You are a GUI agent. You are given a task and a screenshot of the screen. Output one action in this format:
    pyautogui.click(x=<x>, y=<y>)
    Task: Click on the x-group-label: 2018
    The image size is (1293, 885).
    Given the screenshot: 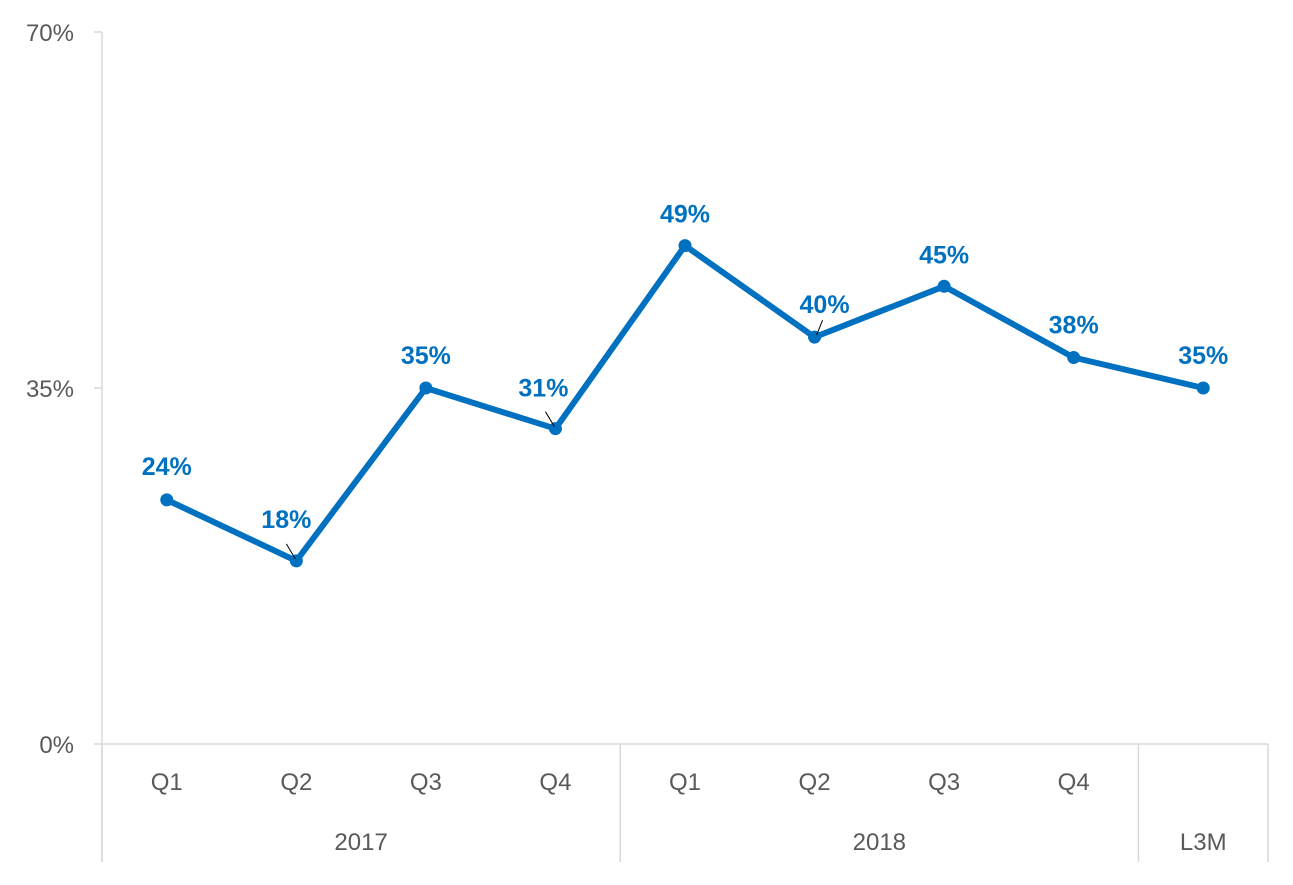 What is the action you would take?
    pyautogui.click(x=879, y=842)
    